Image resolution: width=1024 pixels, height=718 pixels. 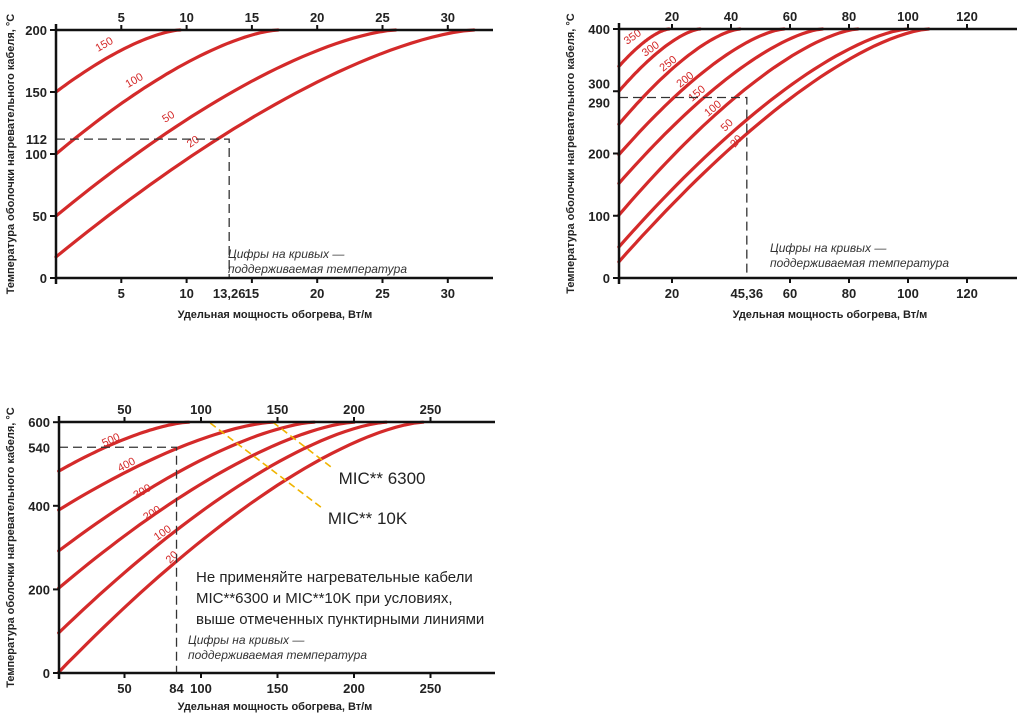 I want to click on bottom-tick-label: 150, so click(x=278, y=688).